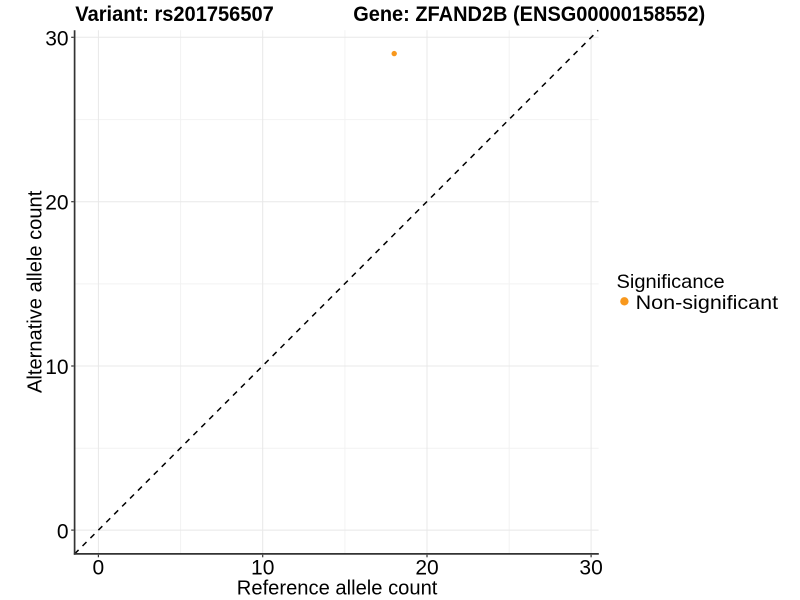  Describe the element at coordinates (671, 282) in the screenshot. I see `svg-text: Significance` at that location.